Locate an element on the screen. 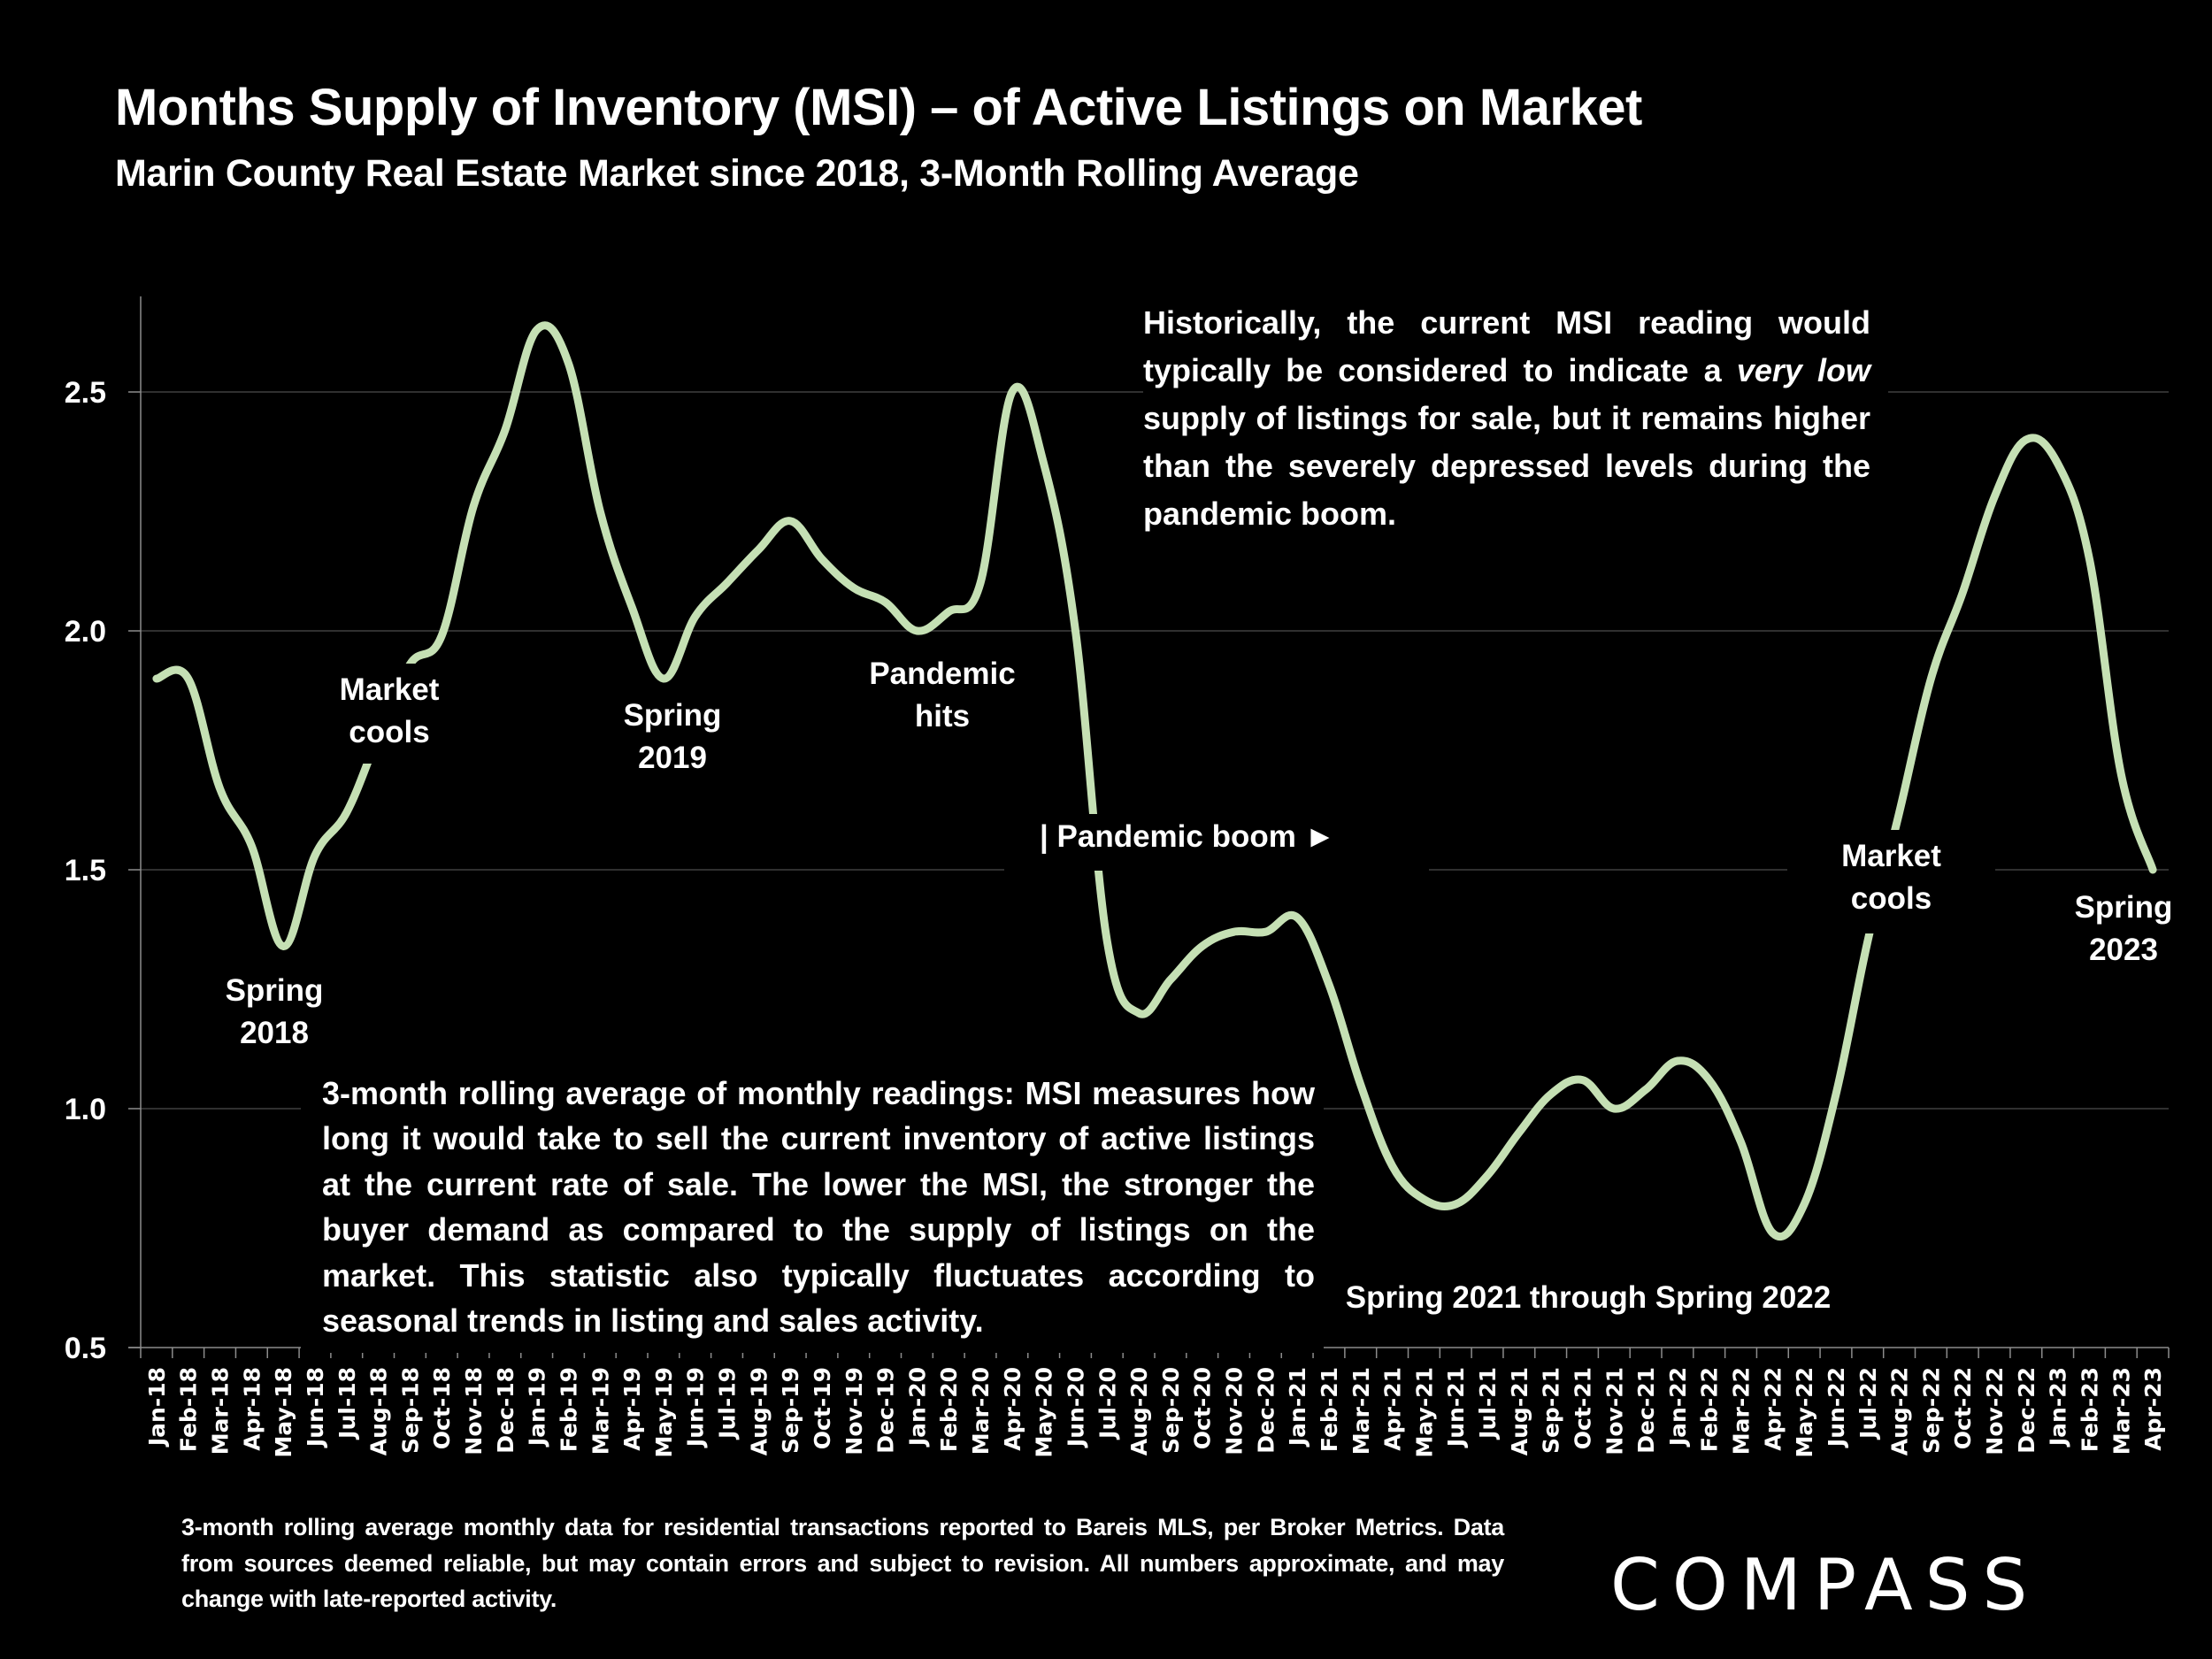  compass-logo-text: COMPASS is located at coordinates (1825, 1585).